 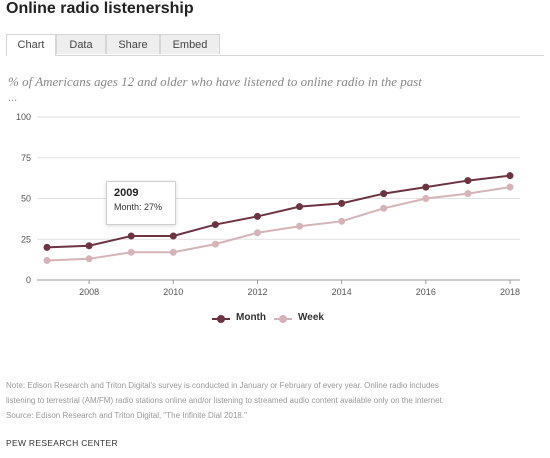 What do you see at coordinates (81, 44) in the screenshot?
I see `tab-data: Data` at bounding box center [81, 44].